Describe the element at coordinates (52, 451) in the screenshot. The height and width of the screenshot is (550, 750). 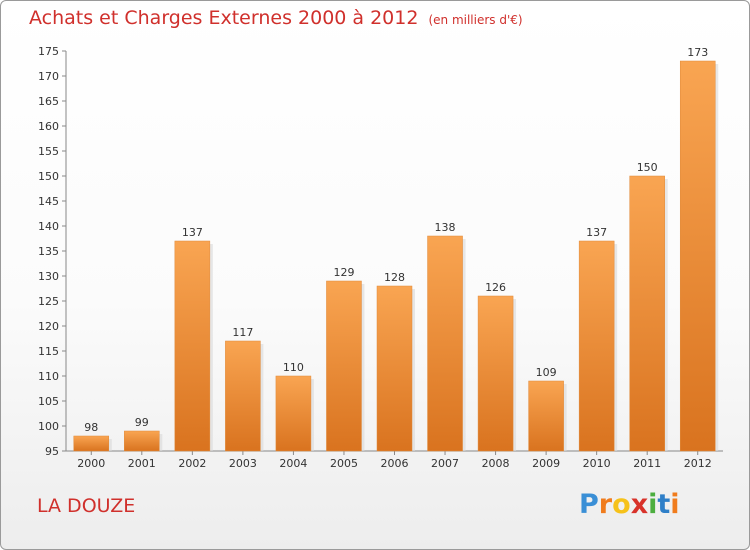
I see `y-tick-label: 95` at that location.